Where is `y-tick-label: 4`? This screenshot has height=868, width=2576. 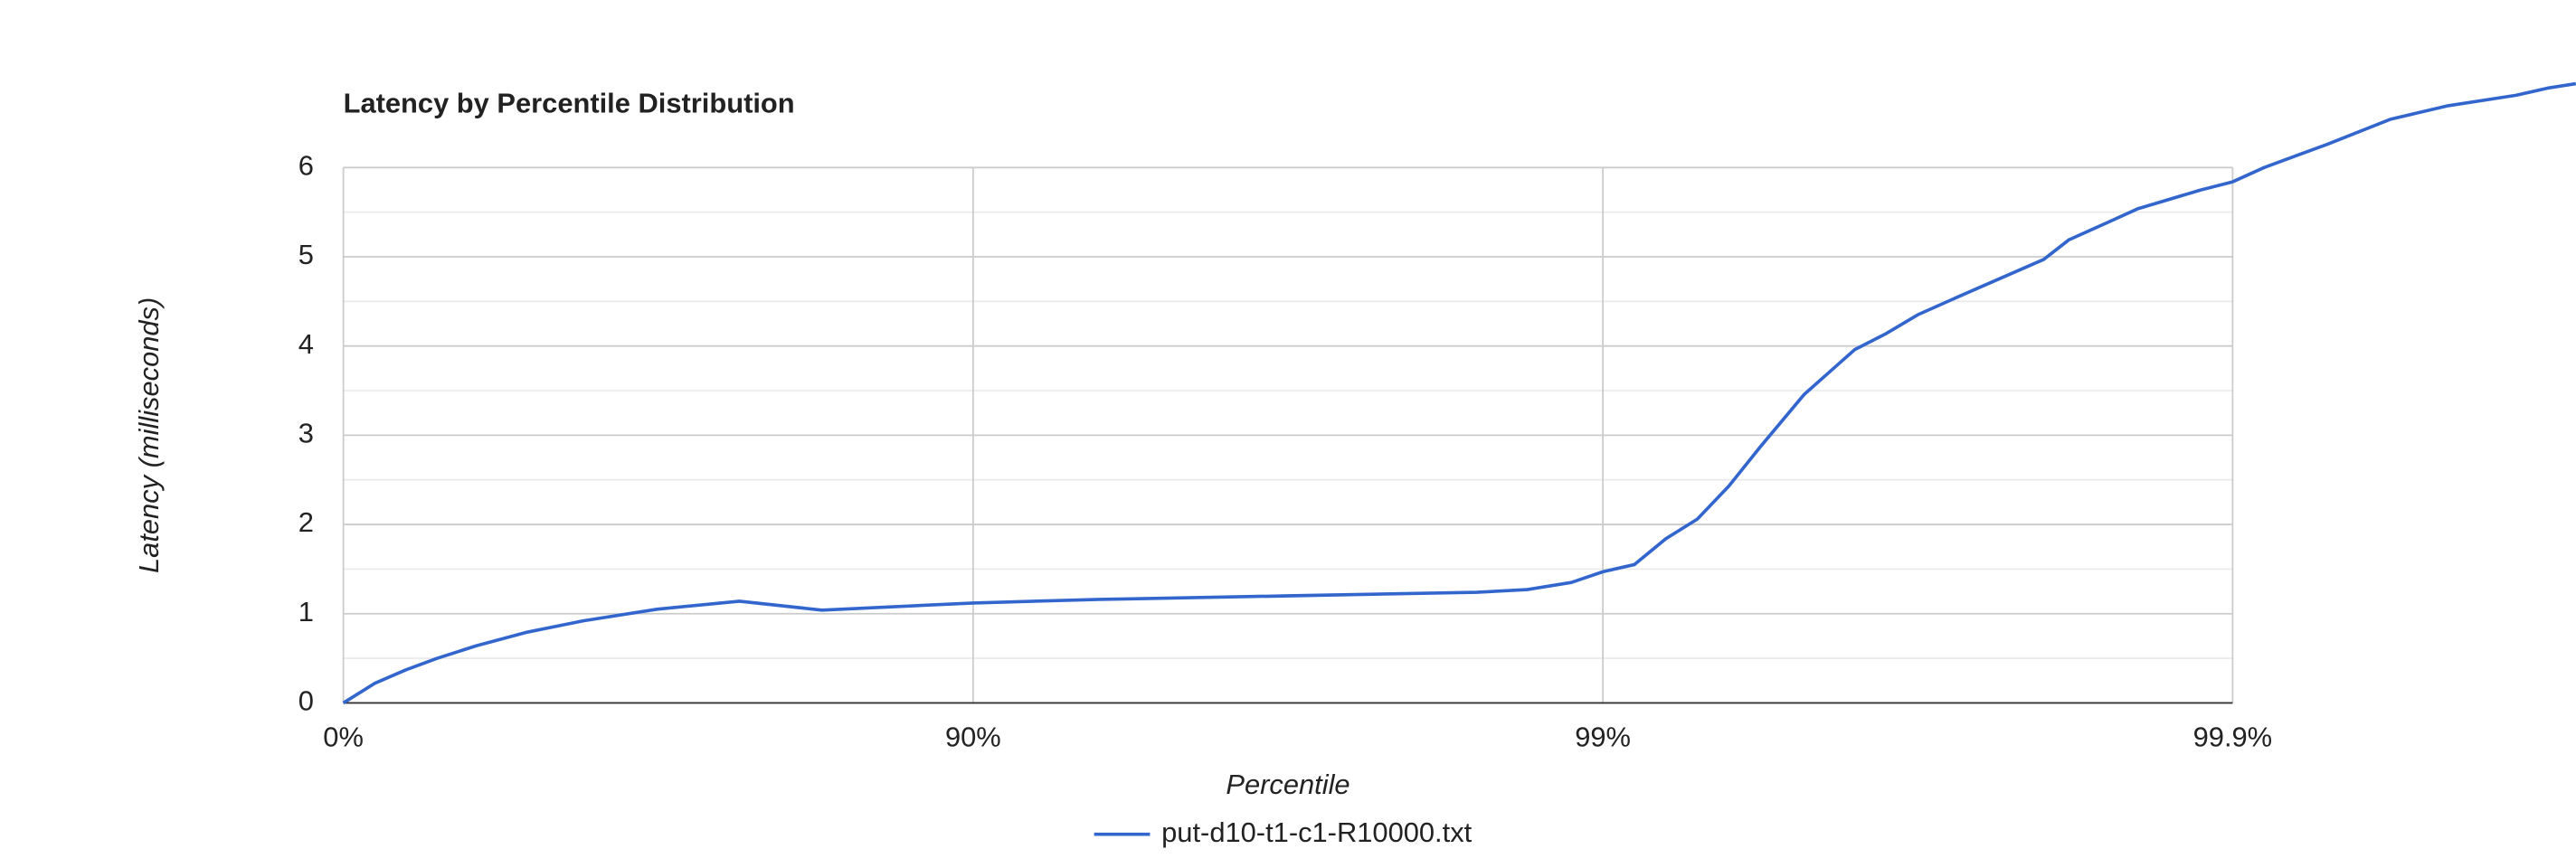 y-tick-label: 4 is located at coordinates (306, 344).